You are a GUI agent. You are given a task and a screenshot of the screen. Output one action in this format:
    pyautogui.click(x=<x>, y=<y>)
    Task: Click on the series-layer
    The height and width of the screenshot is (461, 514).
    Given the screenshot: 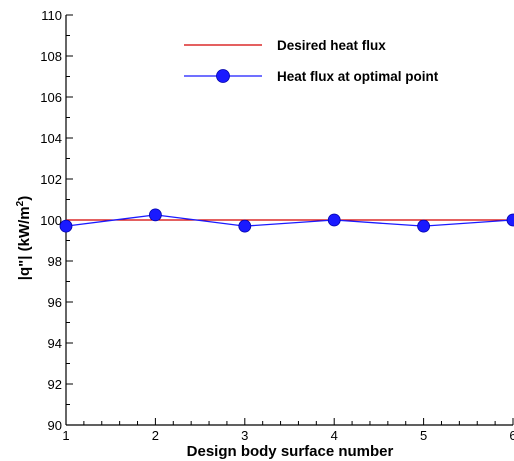 What is the action you would take?
    pyautogui.click(x=286, y=220)
    